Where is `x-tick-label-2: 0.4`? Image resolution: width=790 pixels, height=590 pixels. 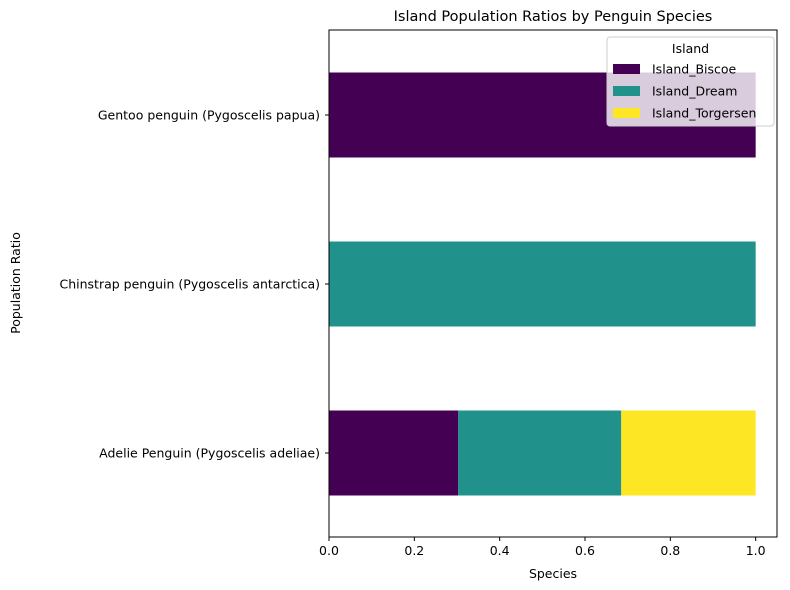
x-tick-label-2: 0.4 is located at coordinates (500, 550).